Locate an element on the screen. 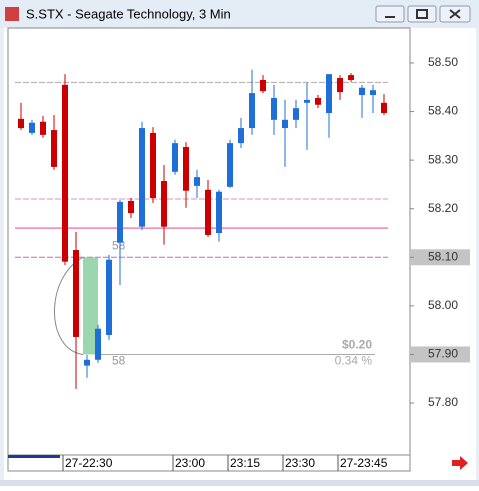 This screenshot has height=491, width=479. y-tick-label: 57.80 is located at coordinates (443, 402).